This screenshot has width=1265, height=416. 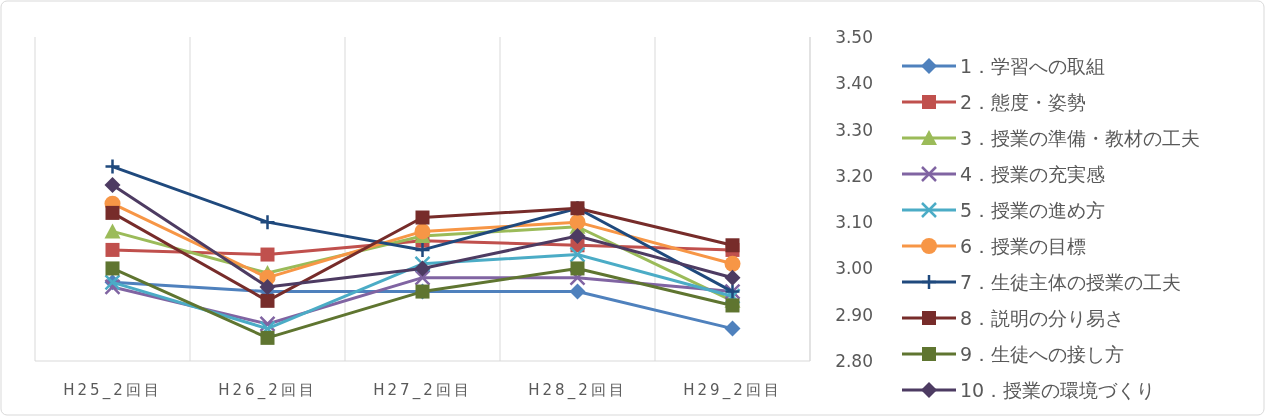 I want to click on y-tick-label: 3.30, so click(x=854, y=129).